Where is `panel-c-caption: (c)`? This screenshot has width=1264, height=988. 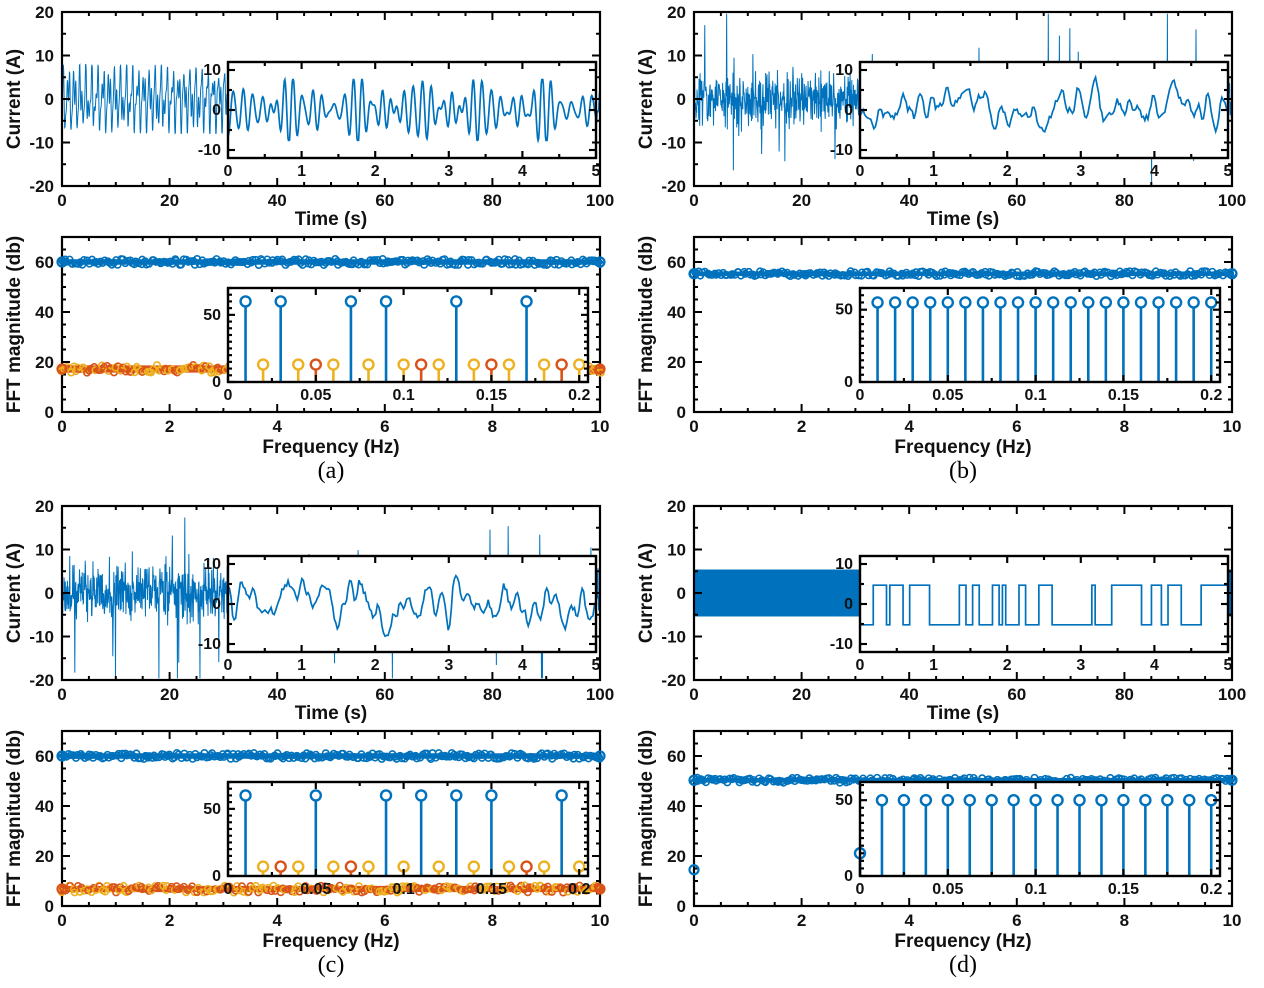
panel-c-caption: (c) is located at coordinates (331, 965).